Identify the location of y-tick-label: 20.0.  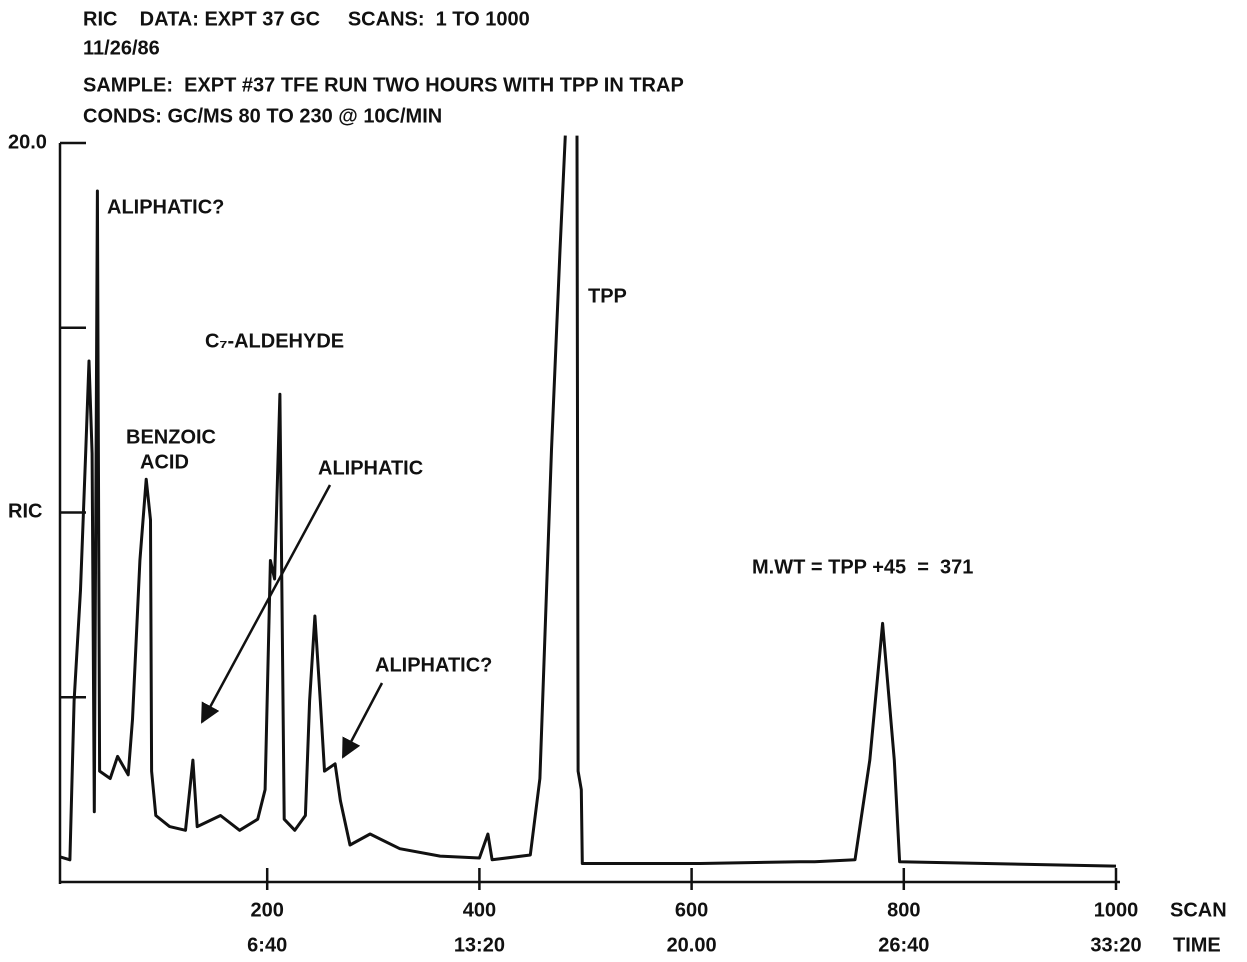
(27, 142).